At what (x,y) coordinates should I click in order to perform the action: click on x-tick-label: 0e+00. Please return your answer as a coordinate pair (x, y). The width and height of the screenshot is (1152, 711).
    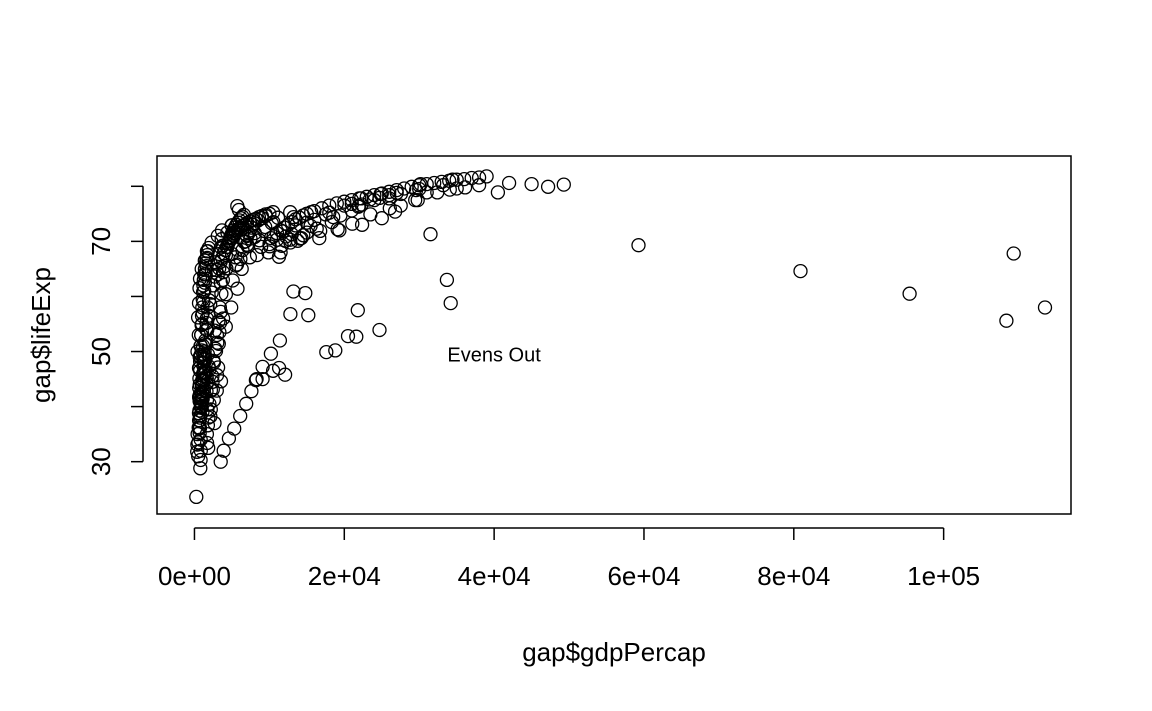
    Looking at the image, I should click on (194, 576).